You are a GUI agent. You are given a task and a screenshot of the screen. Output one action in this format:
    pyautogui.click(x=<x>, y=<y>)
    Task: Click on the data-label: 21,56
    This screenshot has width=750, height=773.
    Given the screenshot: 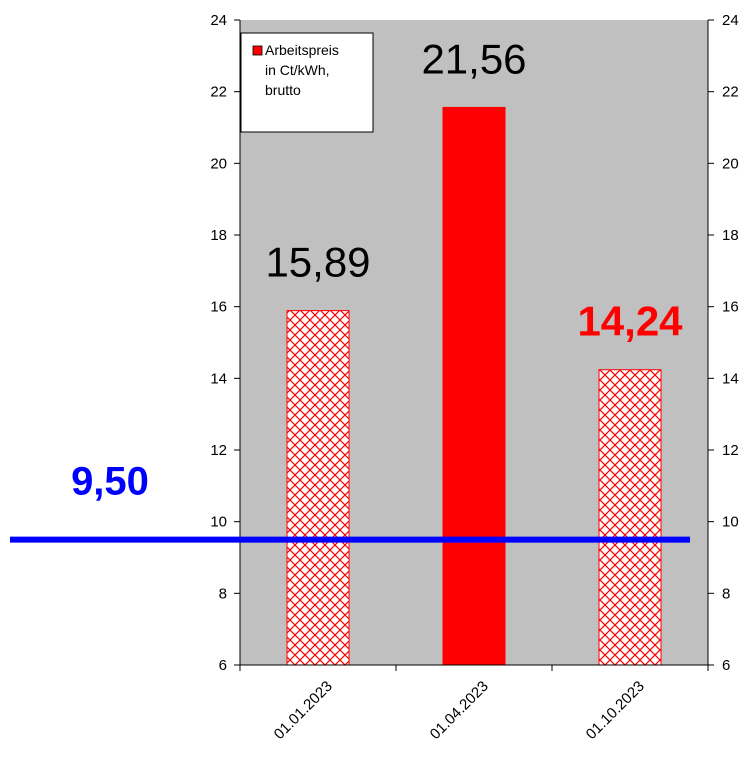 What is the action you would take?
    pyautogui.click(x=473, y=58)
    